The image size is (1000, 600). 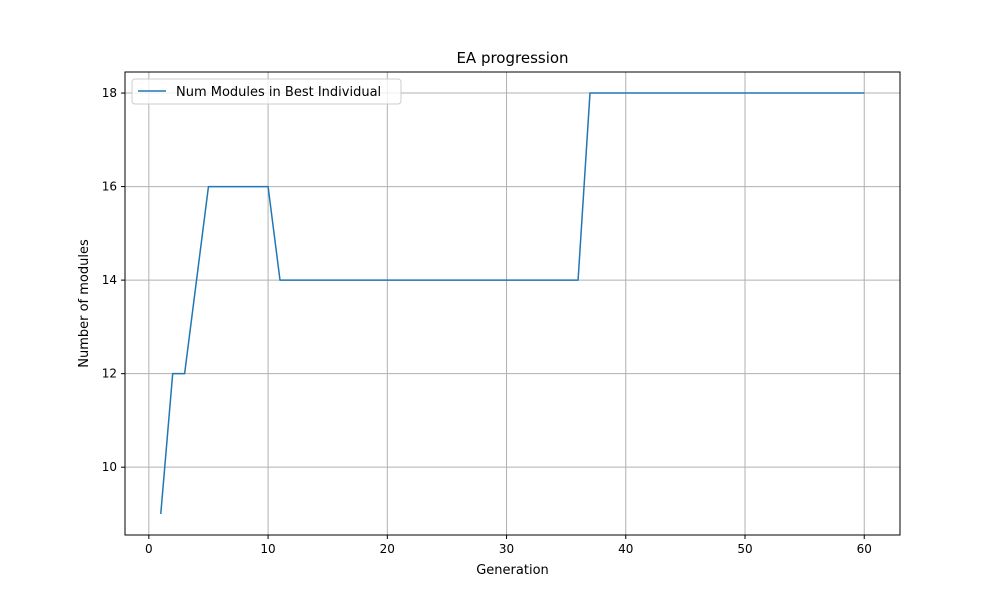 I want to click on x-tick-label: 10, so click(x=267, y=549).